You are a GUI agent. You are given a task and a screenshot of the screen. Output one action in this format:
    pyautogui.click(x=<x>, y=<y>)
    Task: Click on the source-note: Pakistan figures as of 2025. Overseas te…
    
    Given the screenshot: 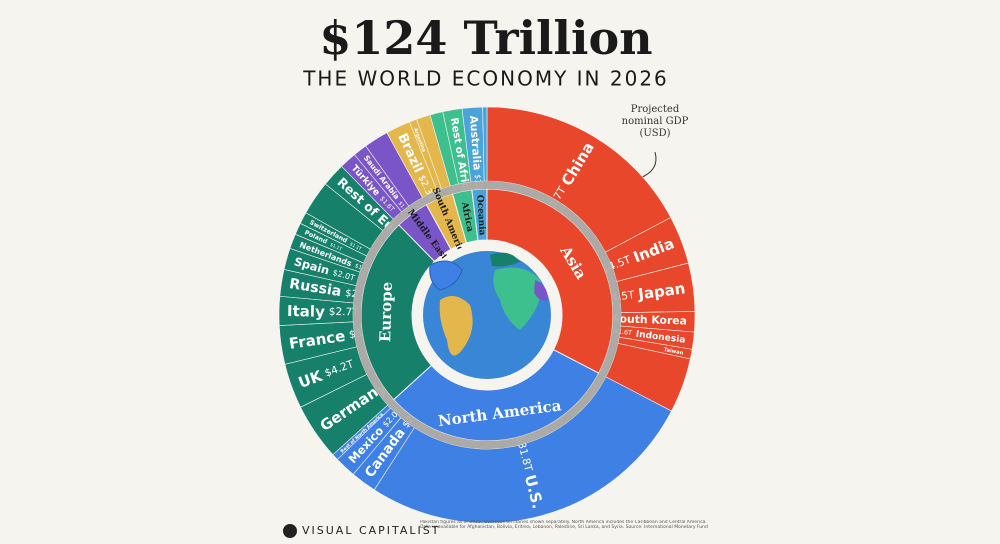 What is the action you would take?
    pyautogui.click(x=564, y=525)
    